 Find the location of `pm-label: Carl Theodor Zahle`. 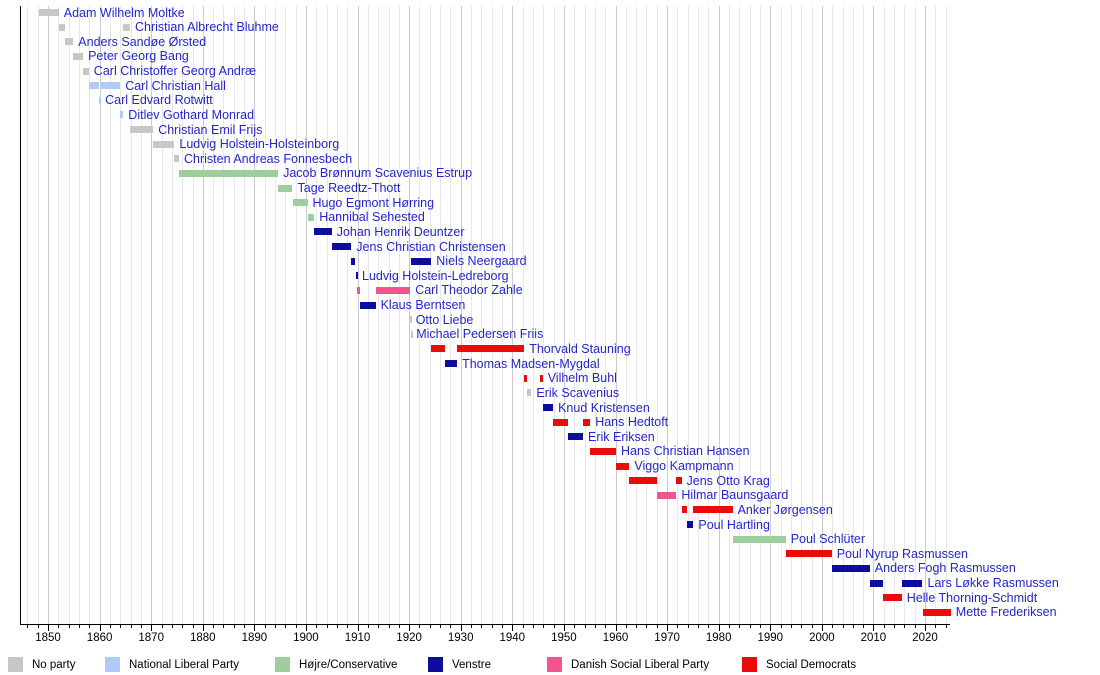

pm-label: Carl Theodor Zahle is located at coordinates (469, 290).